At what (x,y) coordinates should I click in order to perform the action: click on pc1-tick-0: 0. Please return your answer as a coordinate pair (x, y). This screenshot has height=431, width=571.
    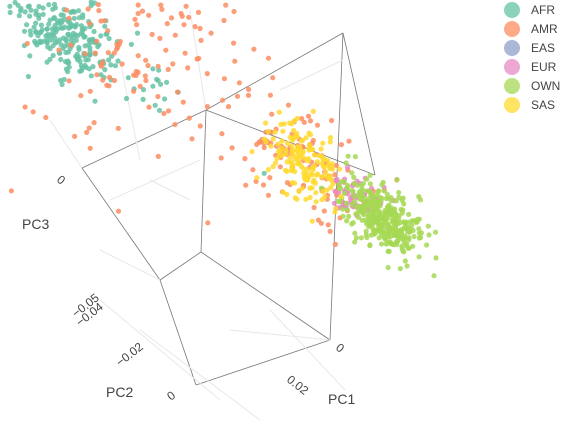
    Looking at the image, I should click on (340, 347).